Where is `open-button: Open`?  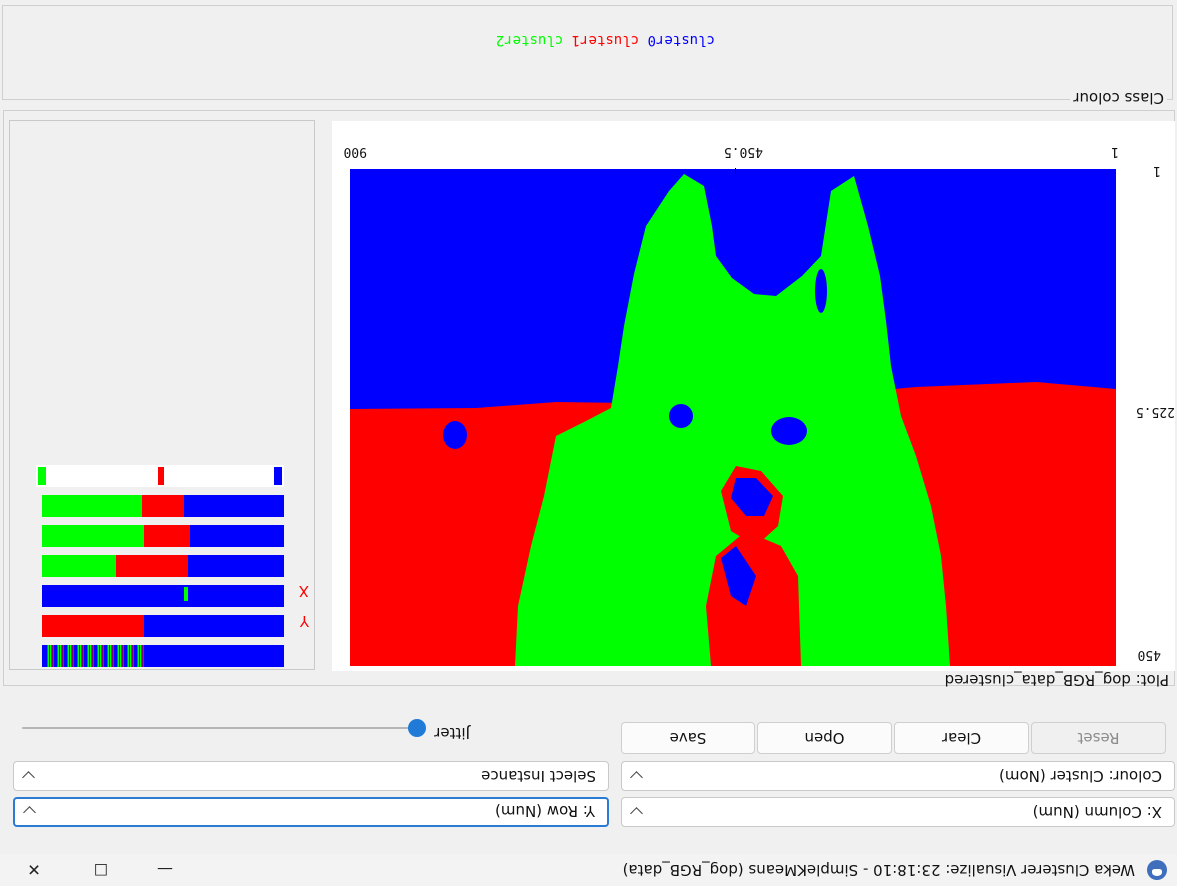 open-button: Open is located at coordinates (824, 738).